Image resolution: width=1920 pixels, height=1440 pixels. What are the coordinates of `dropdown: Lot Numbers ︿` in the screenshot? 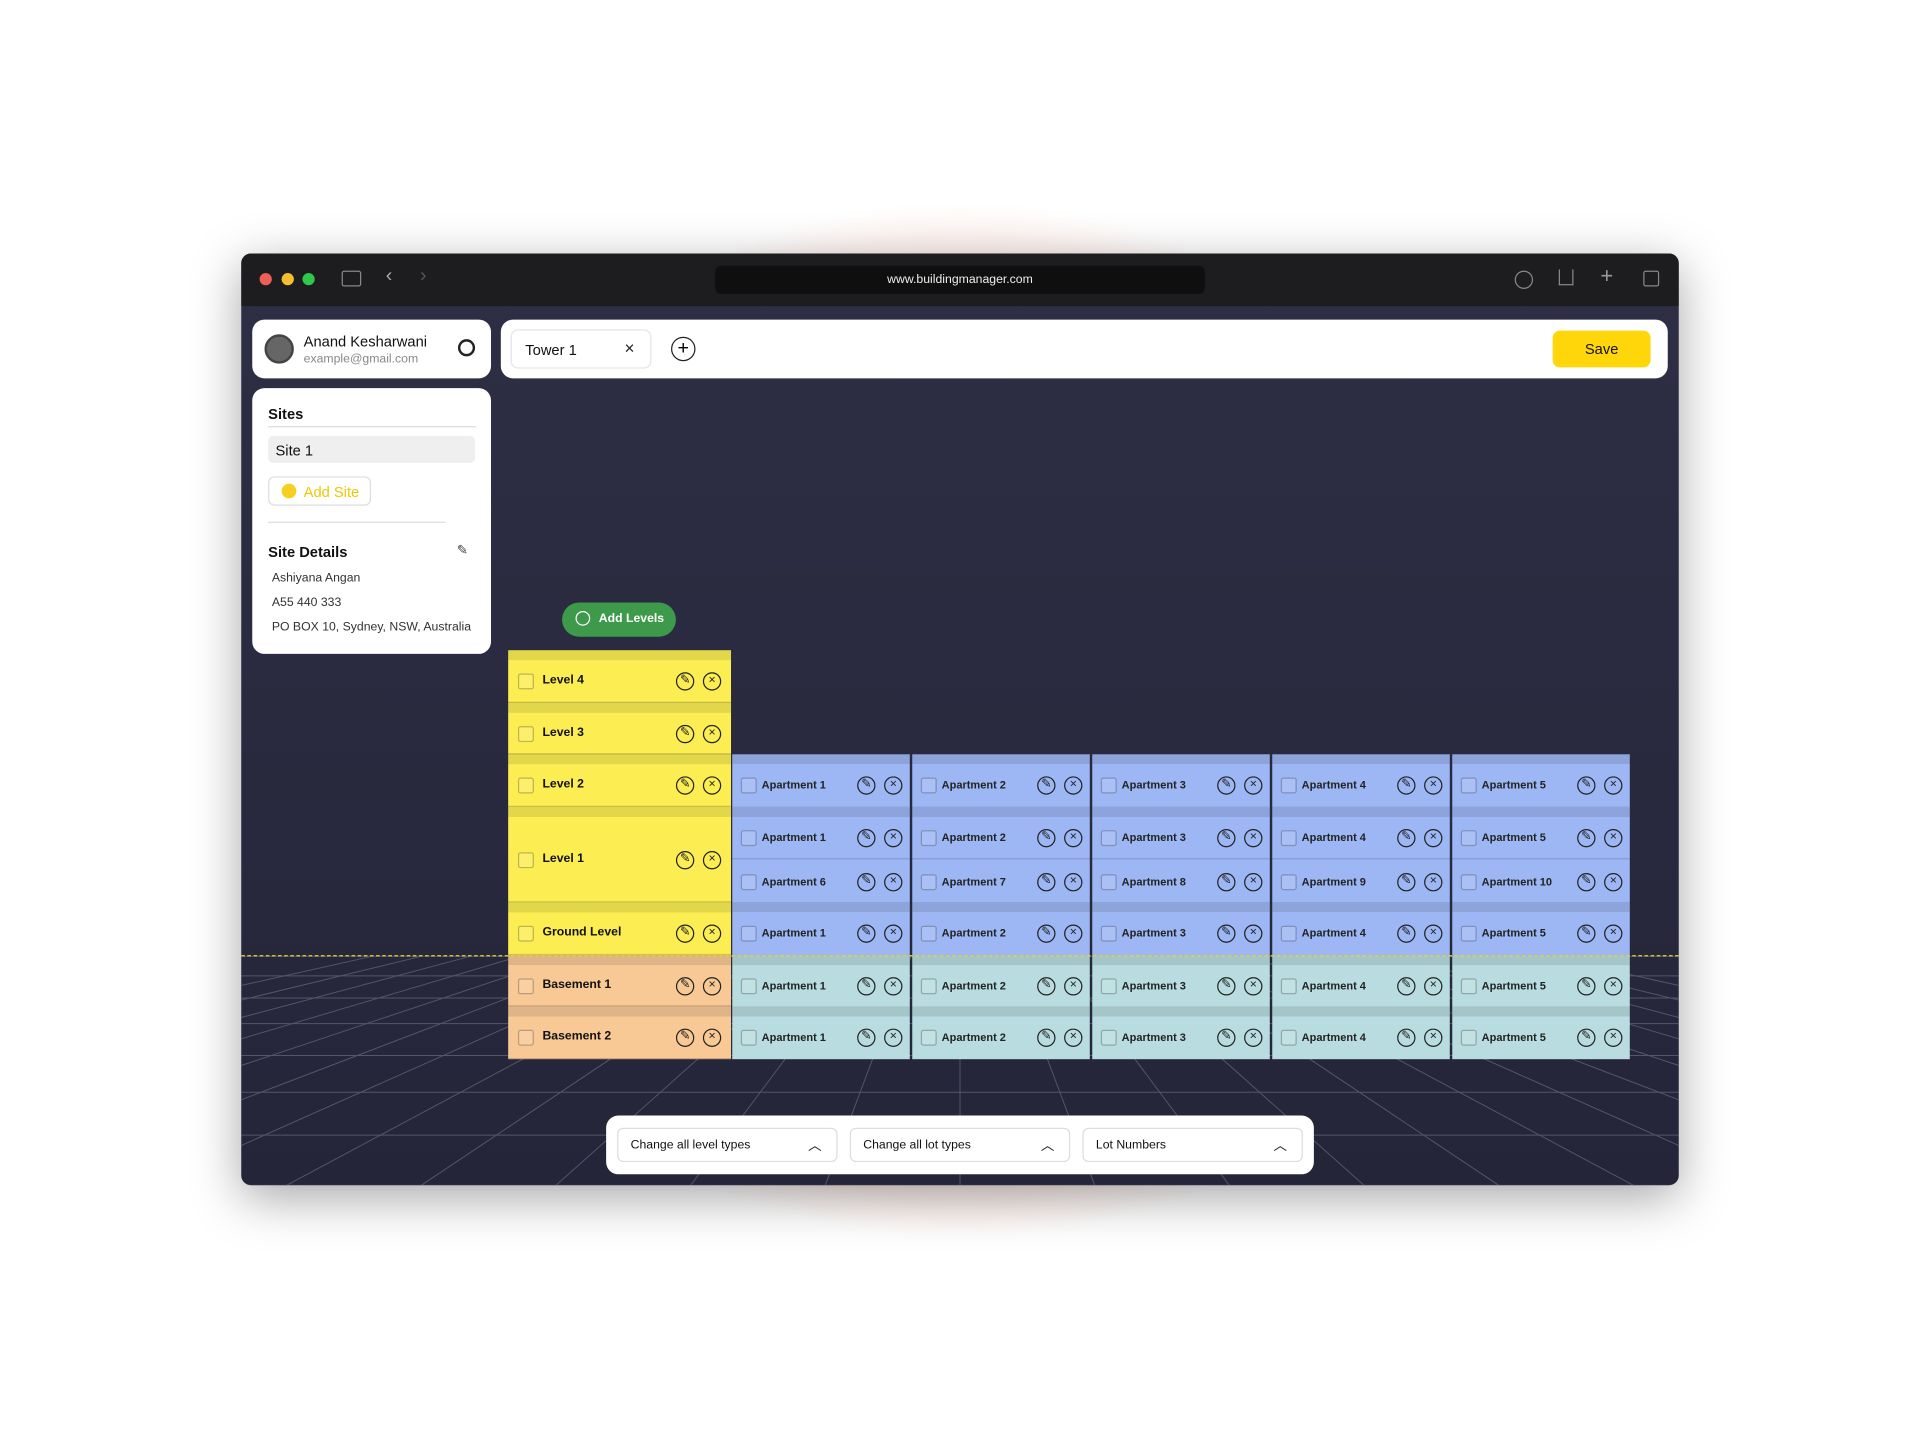 It's located at (1192, 1145).